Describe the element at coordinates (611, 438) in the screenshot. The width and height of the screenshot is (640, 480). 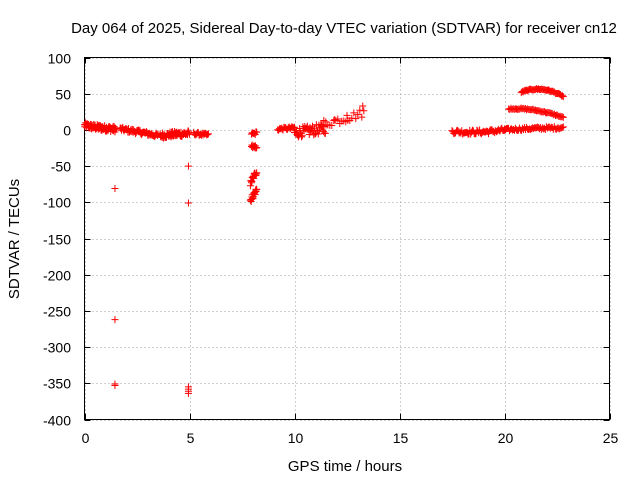
I see `x-tick-label: 25` at that location.